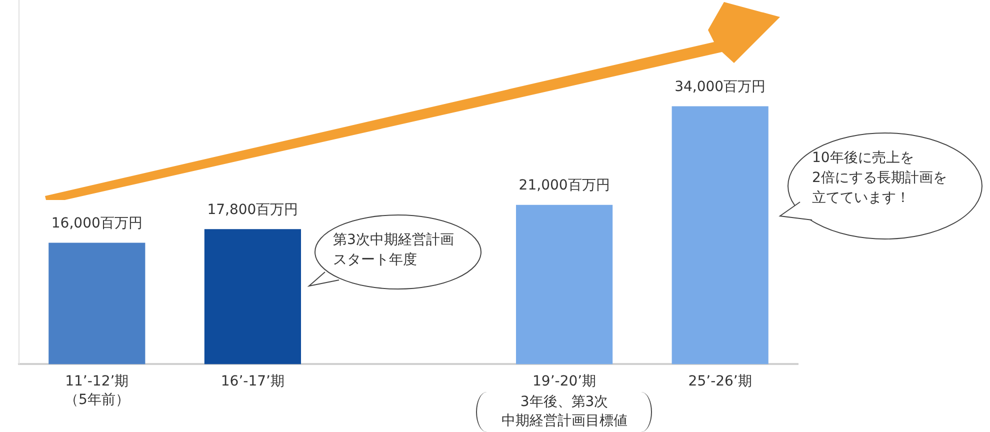  I want to click on annotation: 第3次中期経営計画, so click(393, 240).